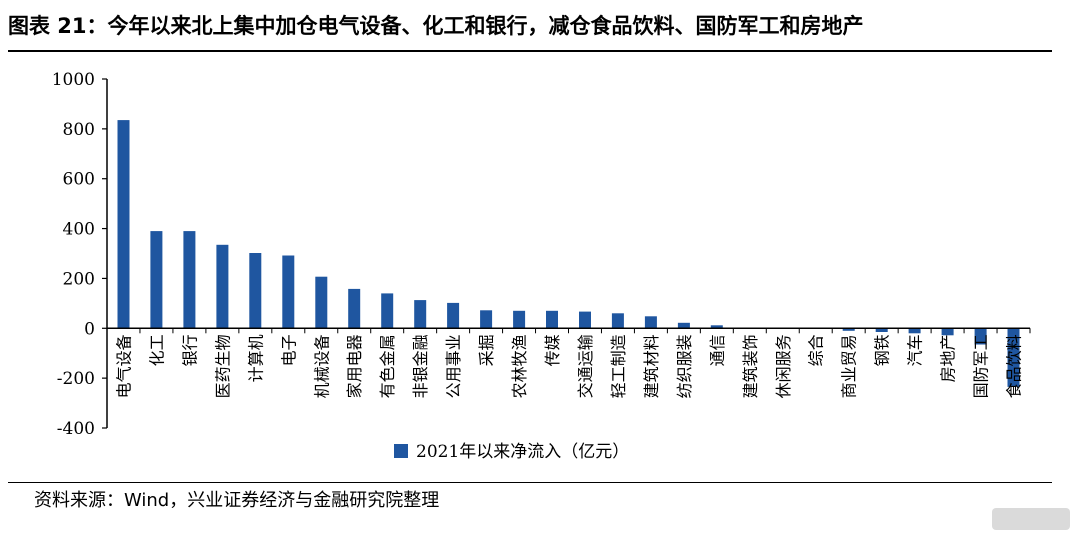  Describe the element at coordinates (124, 366) in the screenshot. I see `x-category-label: 电气设备` at that location.